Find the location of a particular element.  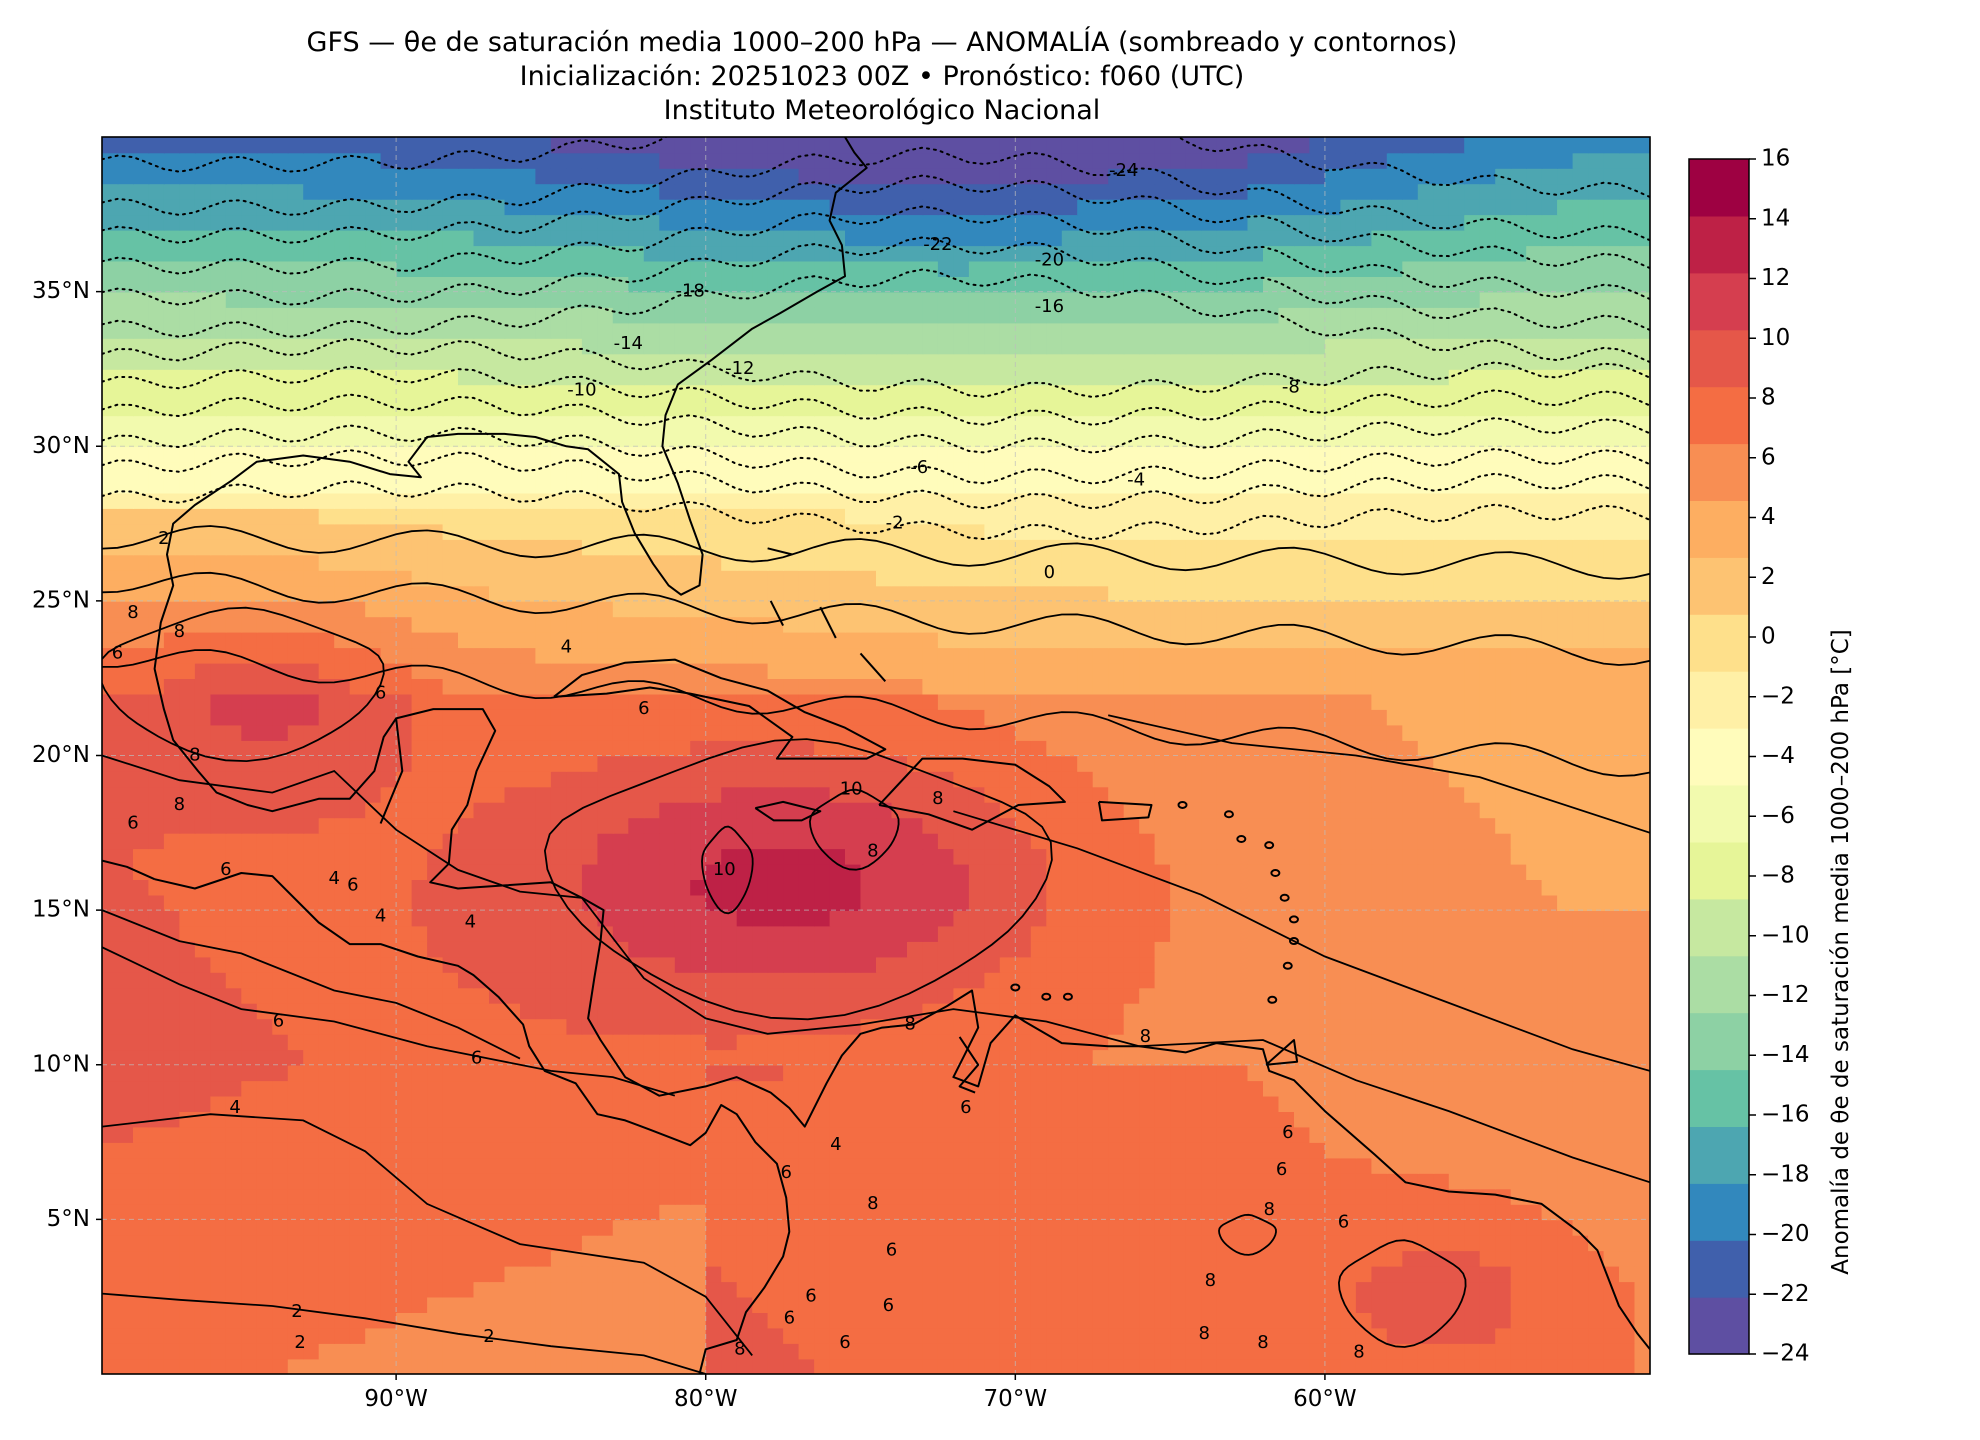

colorbar-tick-label: 12 is located at coordinates (1775, 278).